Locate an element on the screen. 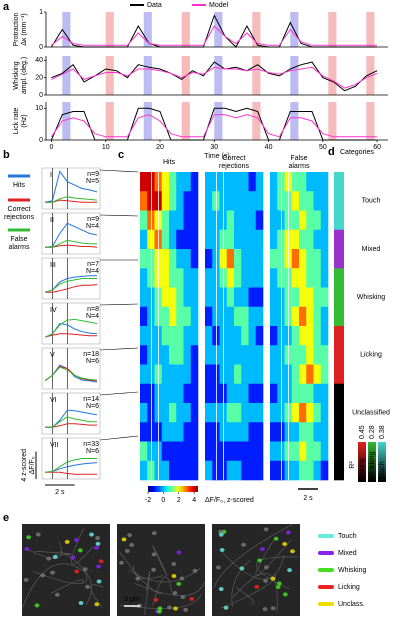  y-tick-label: 20 is located at coordinates (39, 78).